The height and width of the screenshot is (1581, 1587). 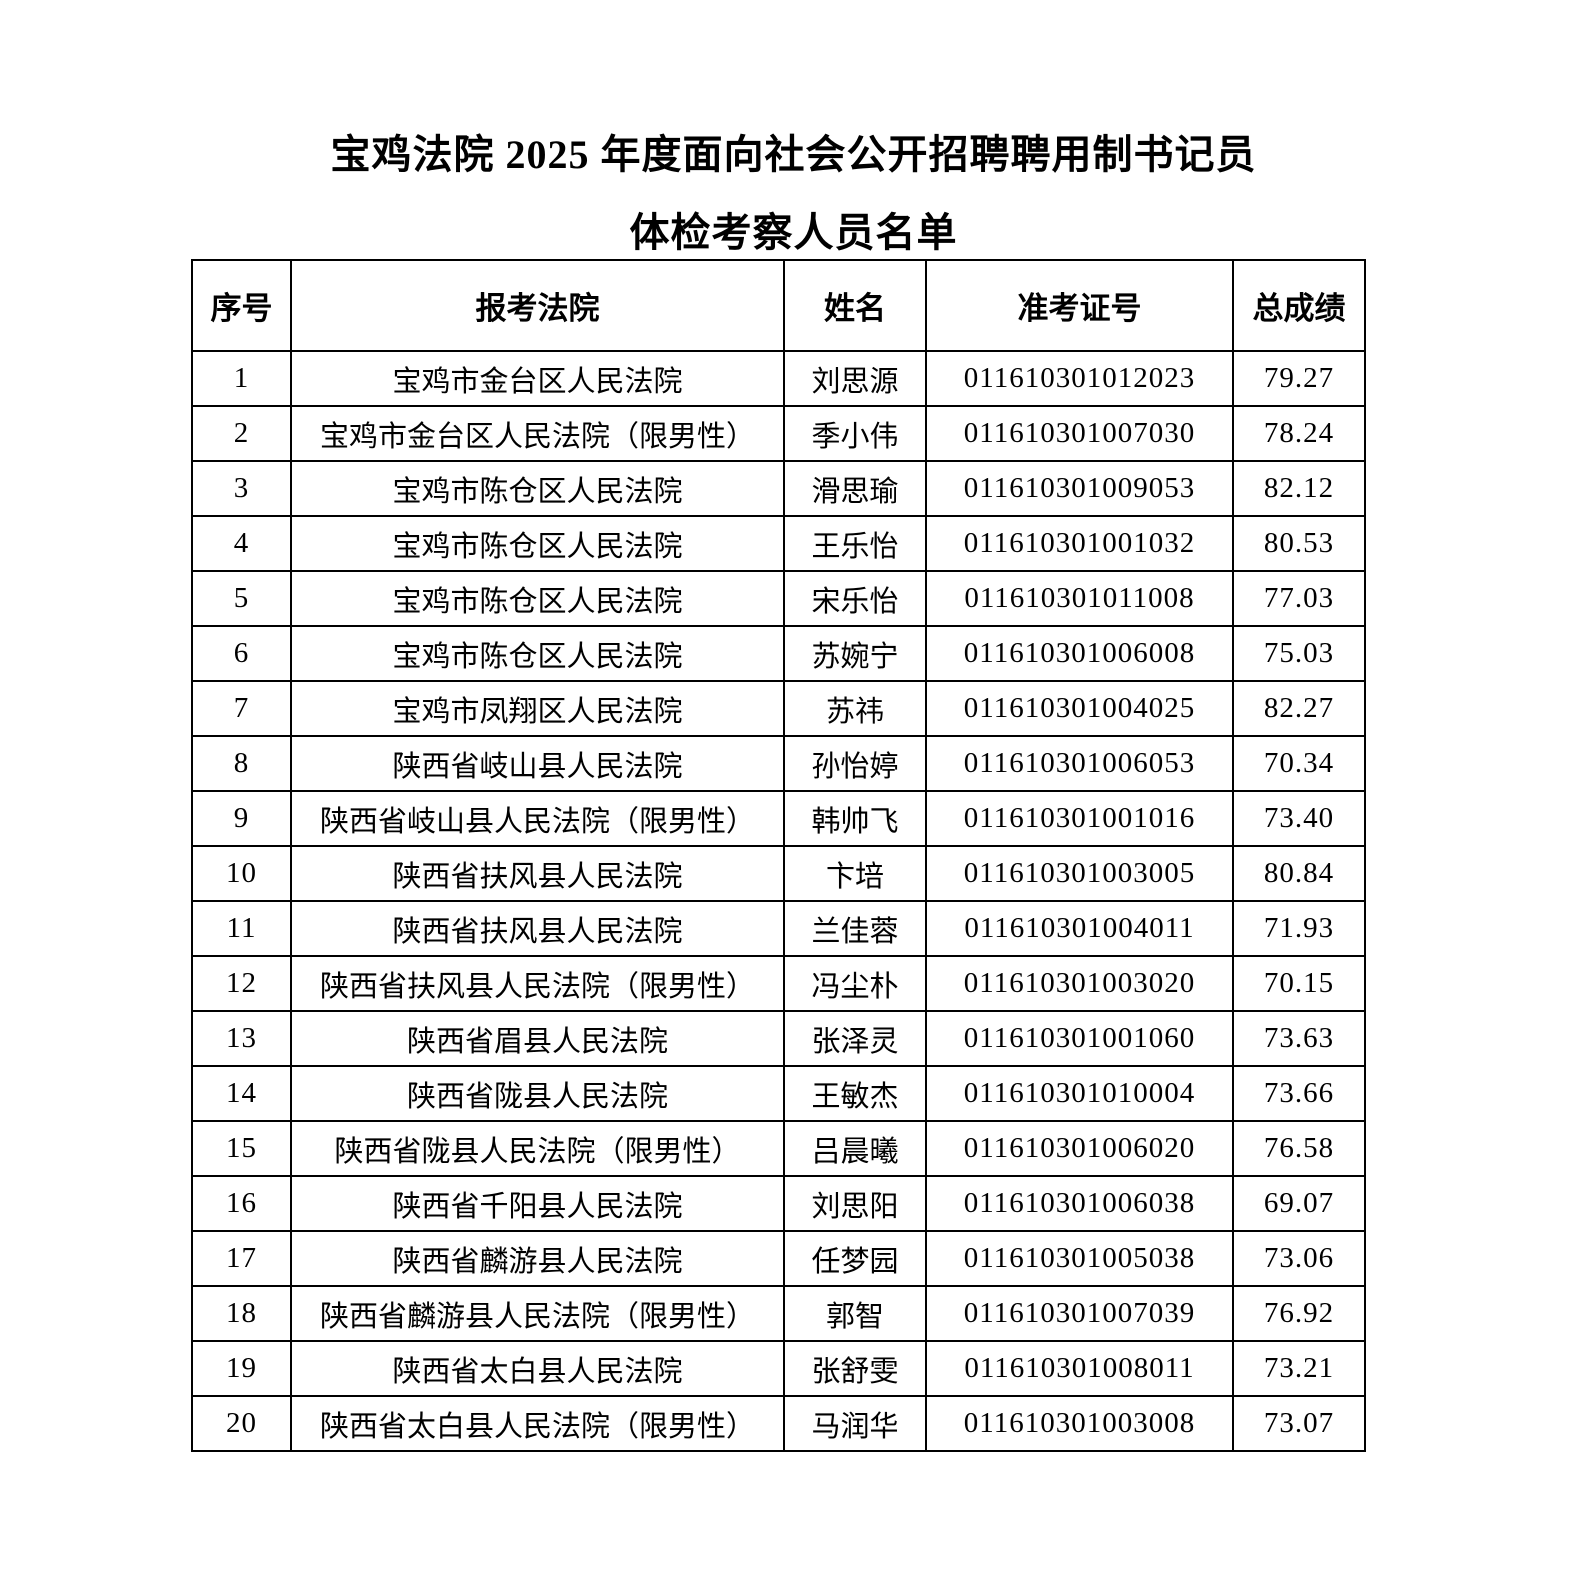 What do you see at coordinates (1079, 433) in the screenshot?
I see `cell-exam-ticket-number: 011610301007030` at bounding box center [1079, 433].